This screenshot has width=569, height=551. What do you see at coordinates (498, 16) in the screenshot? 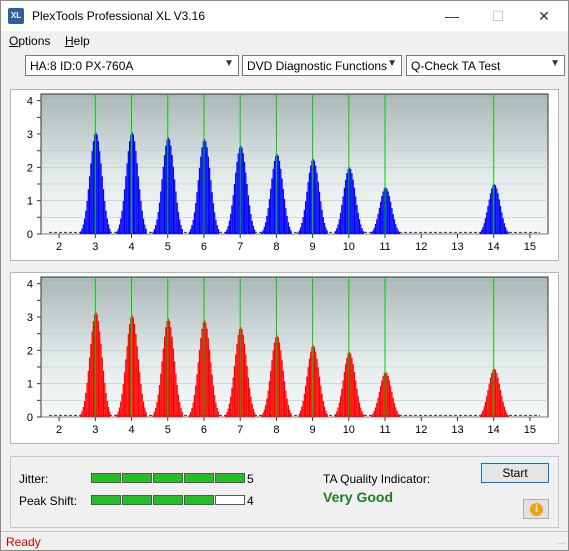
I see `maximize-button: ☐` at bounding box center [498, 16].